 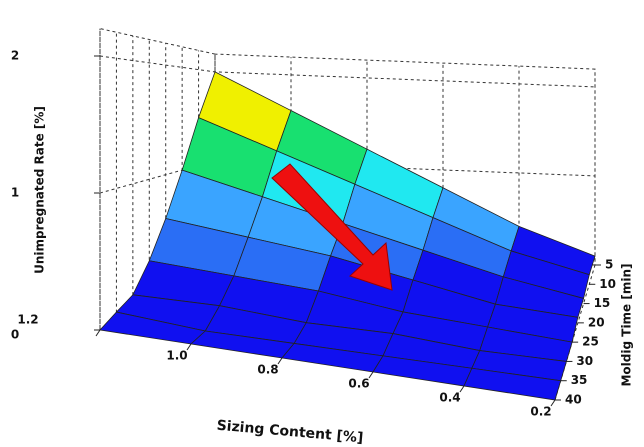 I want to click on x-tick-label: 0.4, so click(x=449, y=398).